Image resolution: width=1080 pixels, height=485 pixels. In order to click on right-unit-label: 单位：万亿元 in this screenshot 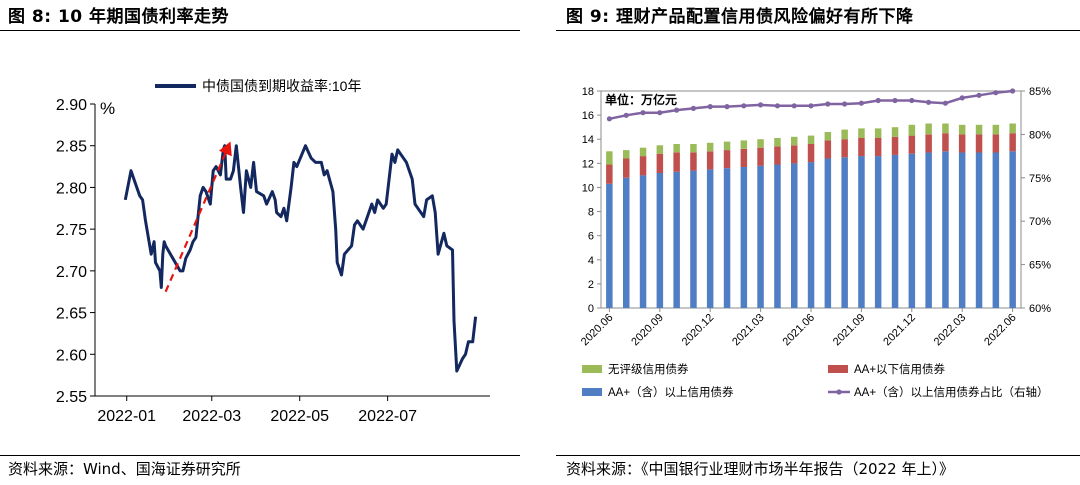, I will do `click(641, 99)`.